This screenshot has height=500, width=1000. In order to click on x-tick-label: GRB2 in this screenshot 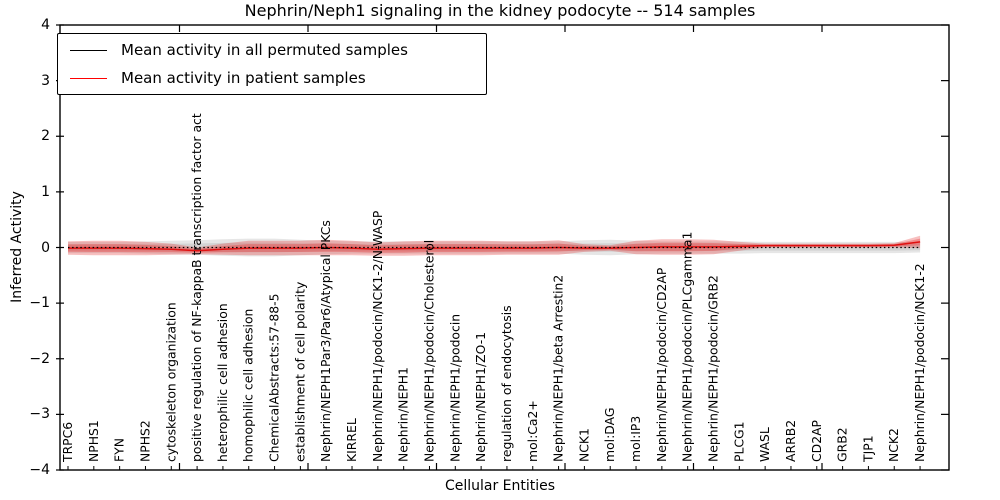, I will do `click(842, 444)`.